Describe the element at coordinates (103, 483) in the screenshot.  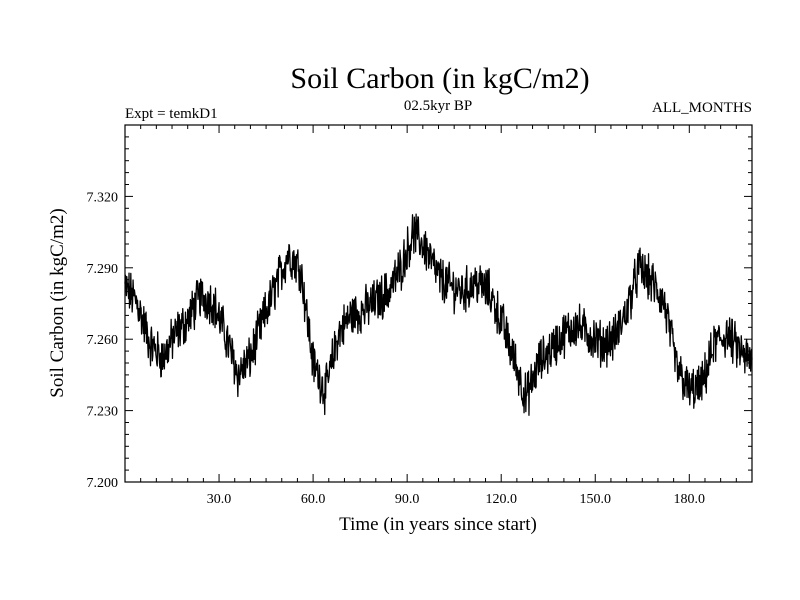
I see `y-tick-label: 7.200` at that location.